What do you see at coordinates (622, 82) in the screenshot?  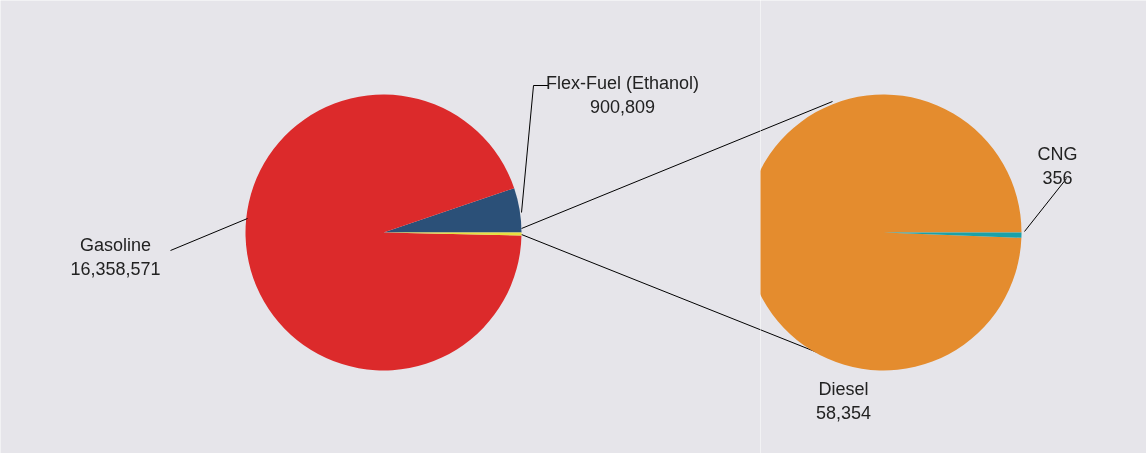 I see `slice-label: Flex-Fuel (Ethanol)` at bounding box center [622, 82].